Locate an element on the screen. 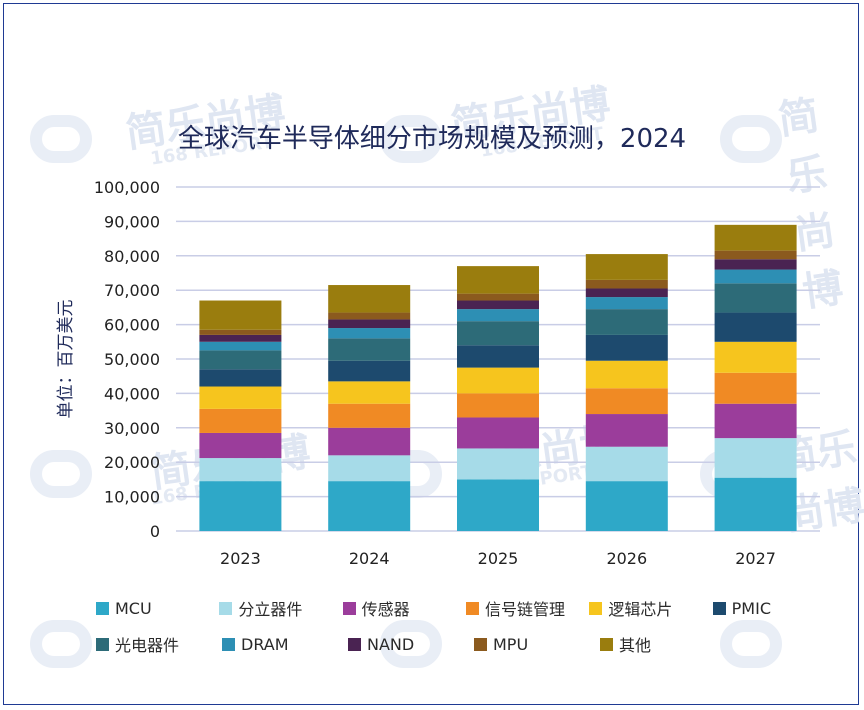 This screenshot has width=864, height=710. legend-item: NAND is located at coordinates (411, 644).